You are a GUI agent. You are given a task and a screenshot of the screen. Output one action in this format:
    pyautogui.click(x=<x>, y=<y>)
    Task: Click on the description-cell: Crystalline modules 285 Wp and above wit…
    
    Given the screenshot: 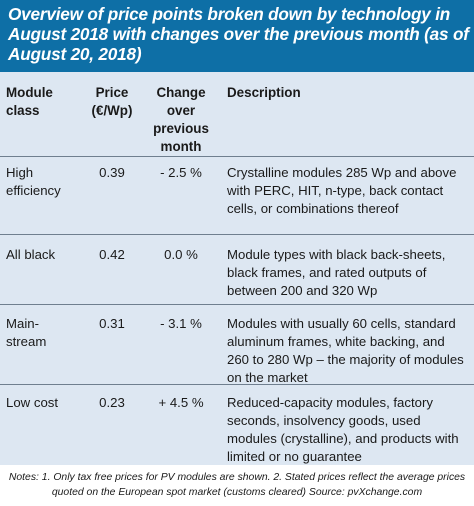 What is the action you would take?
    pyautogui.click(x=342, y=190)
    